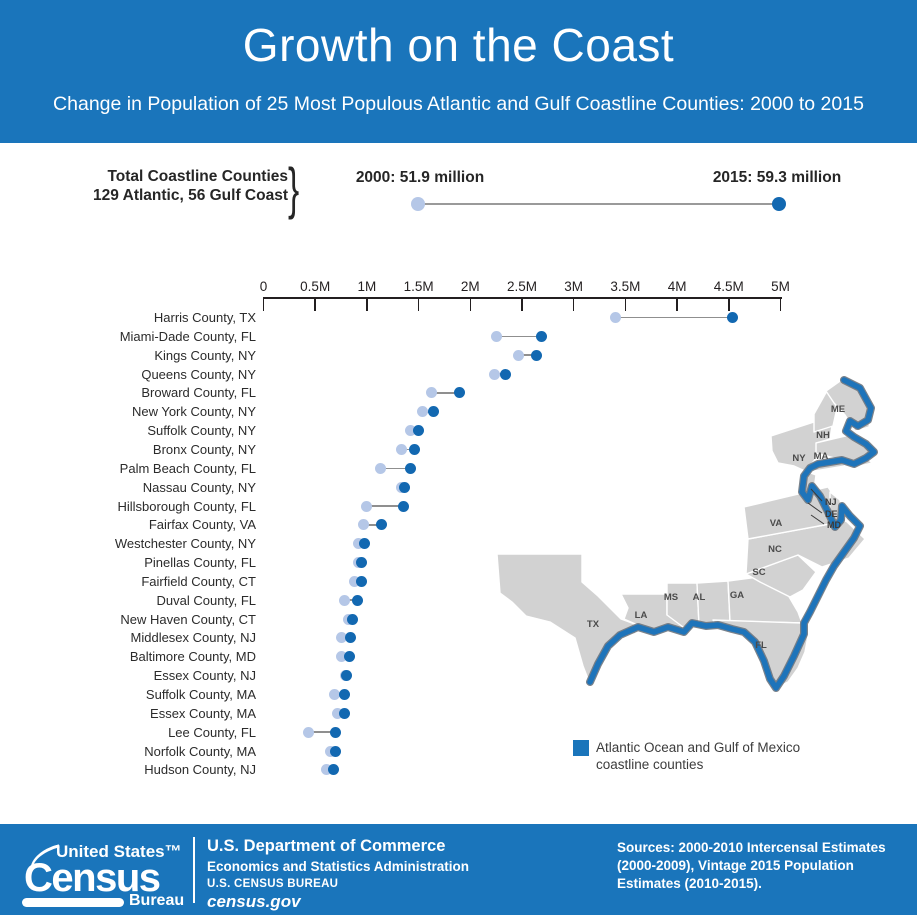  Describe the element at coordinates (194, 870) in the screenshot. I see `footer-divider` at that location.